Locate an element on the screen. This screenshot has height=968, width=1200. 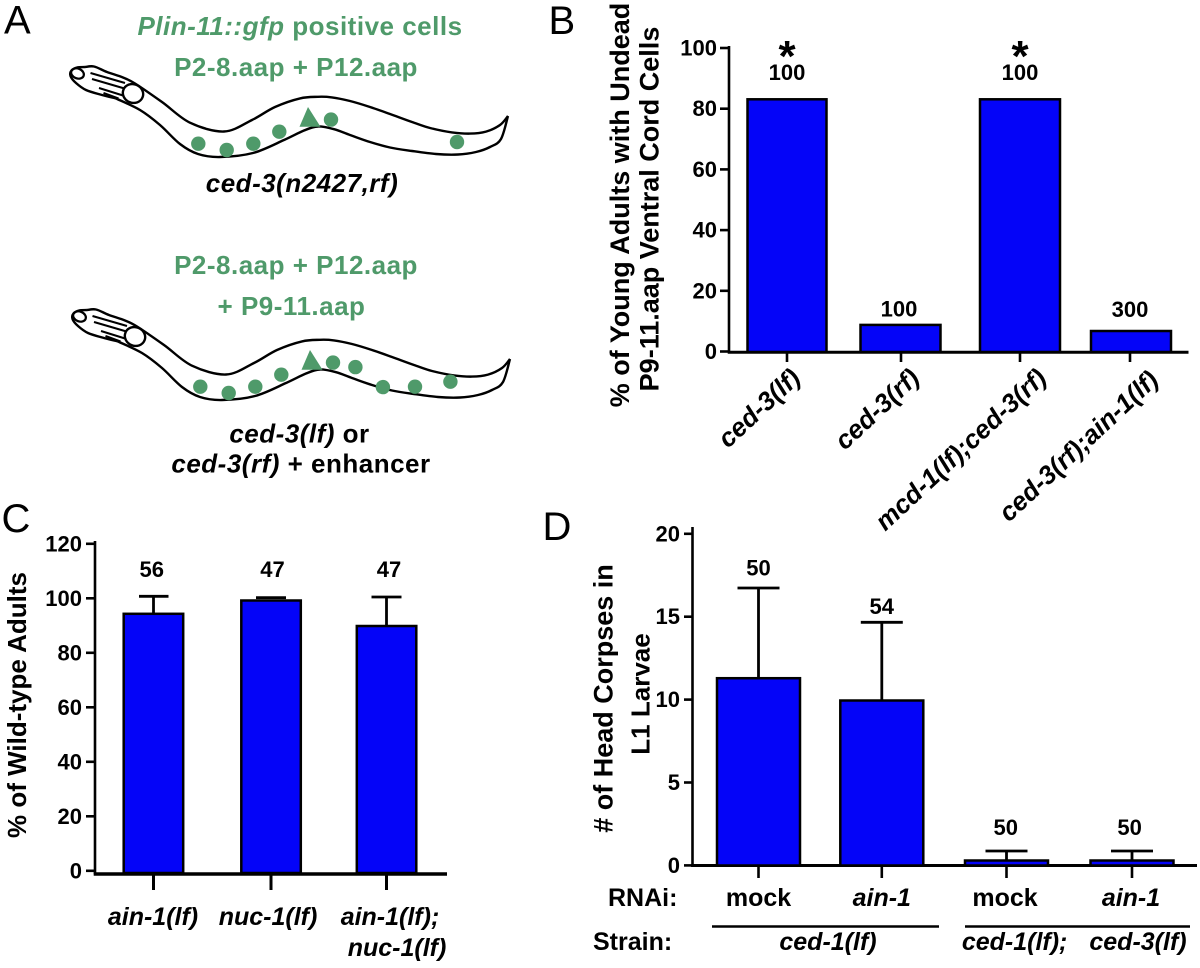
svg-text: A is located at coordinates (17, 21).